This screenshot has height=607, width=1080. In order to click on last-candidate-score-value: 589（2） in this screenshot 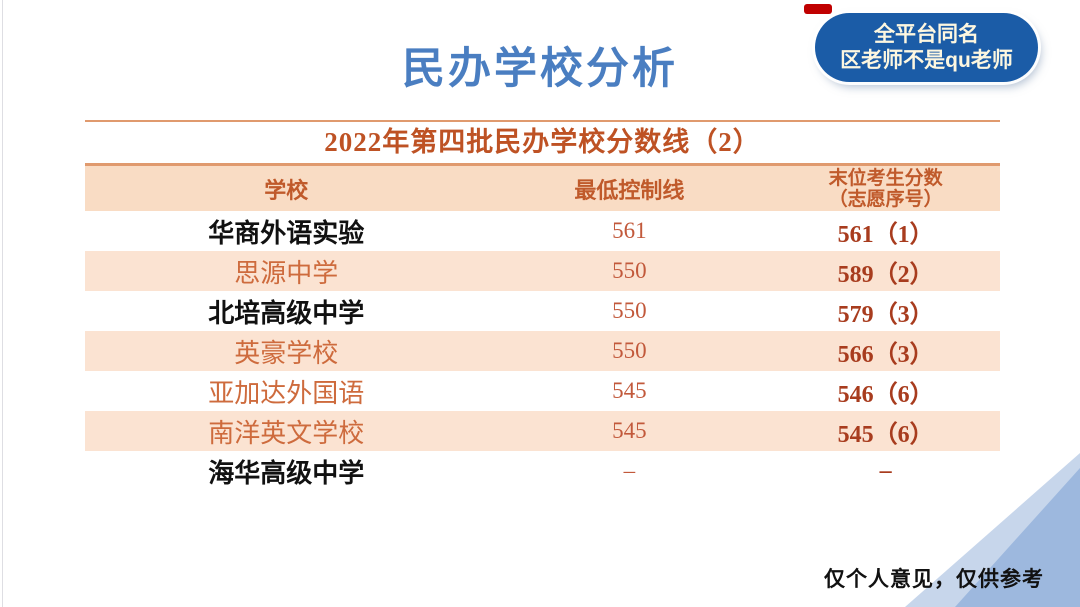, I will do `click(885, 274)`.